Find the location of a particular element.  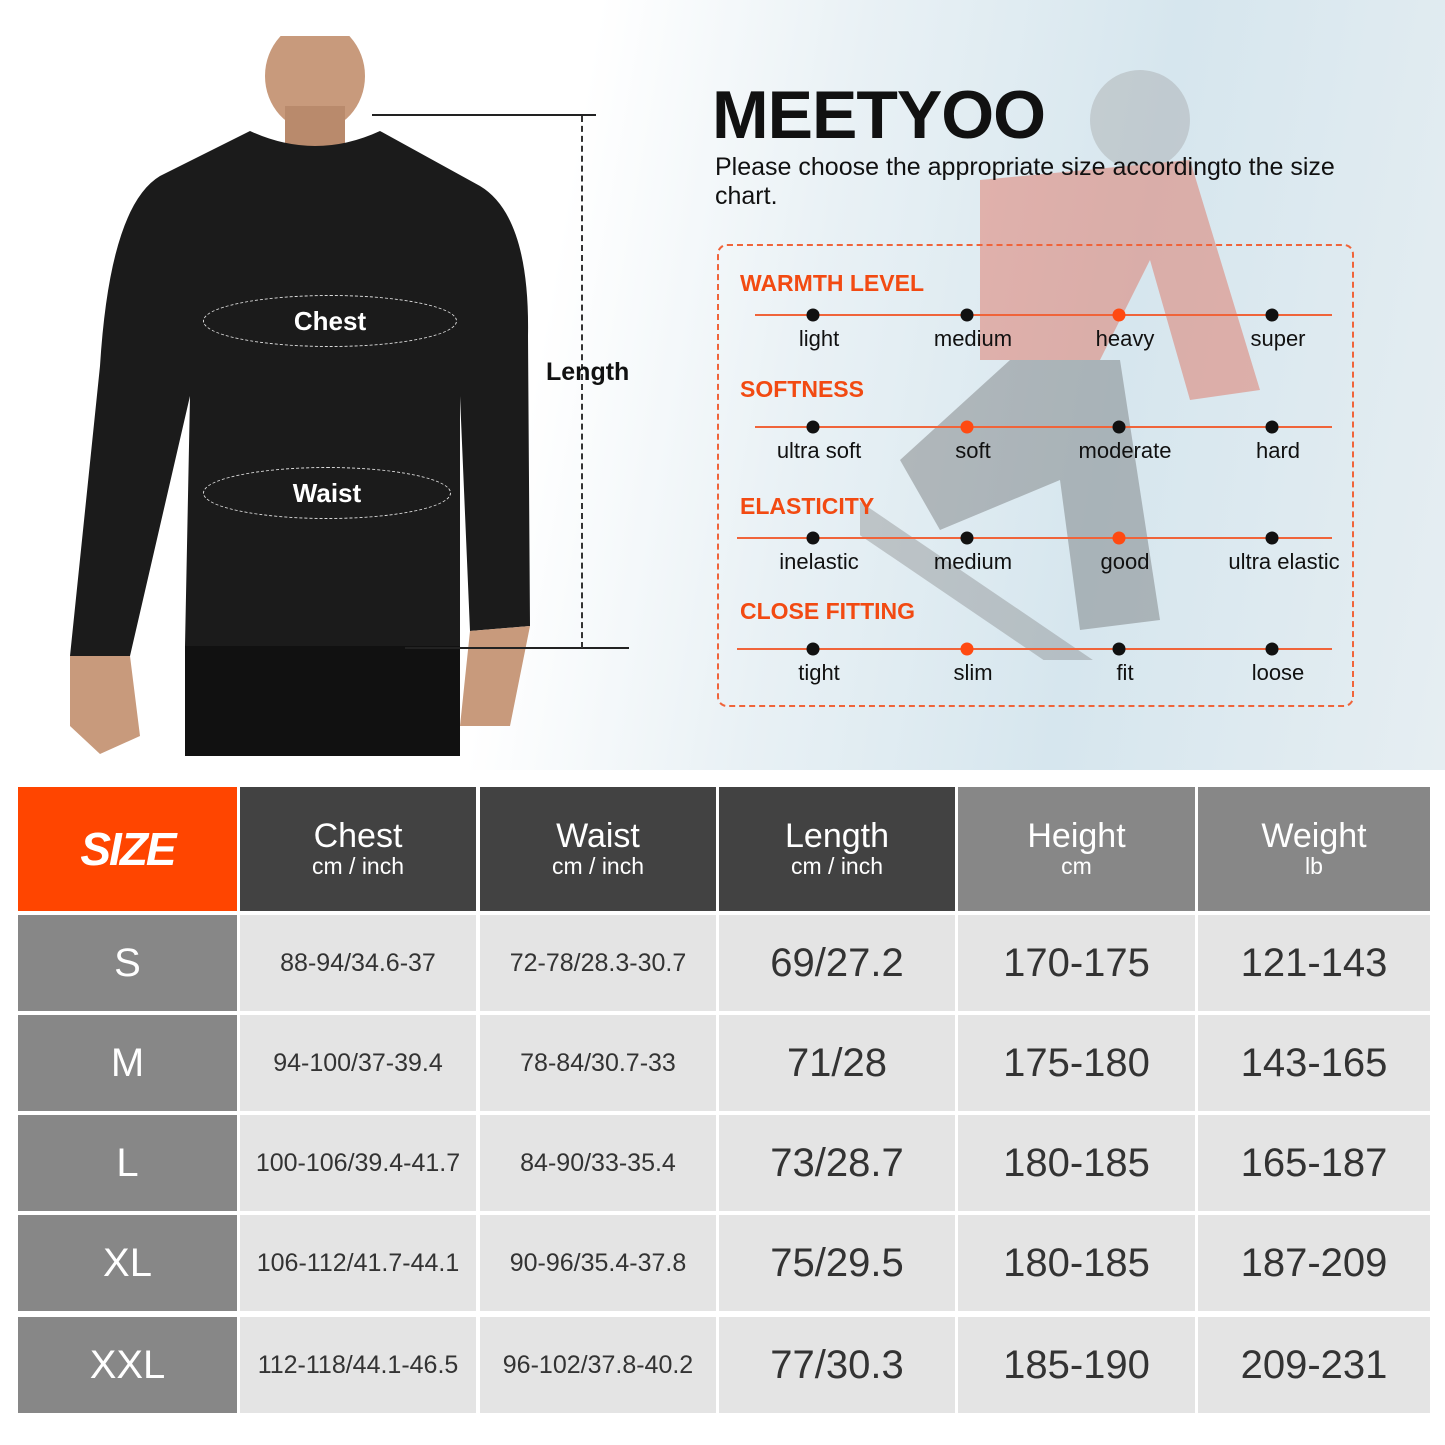

level-label: ultra soft is located at coordinates (819, 450).